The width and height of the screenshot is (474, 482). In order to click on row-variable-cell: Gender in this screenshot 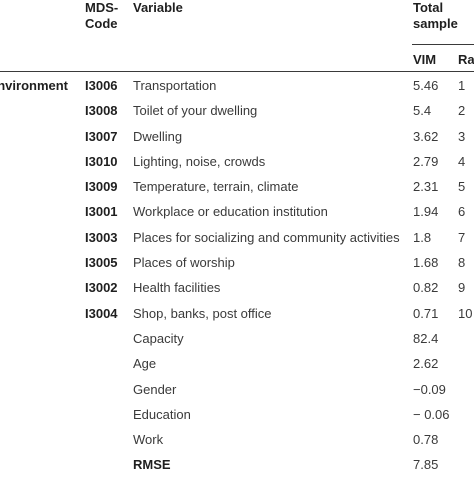, I will do `click(155, 389)`.